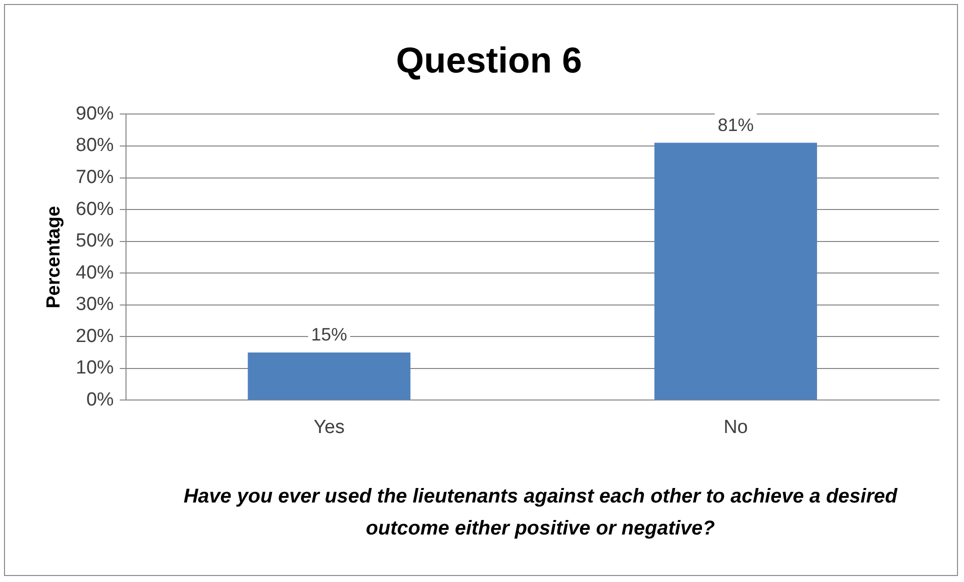 The height and width of the screenshot is (582, 964). I want to click on y-tick-label: 10%, so click(95, 368).